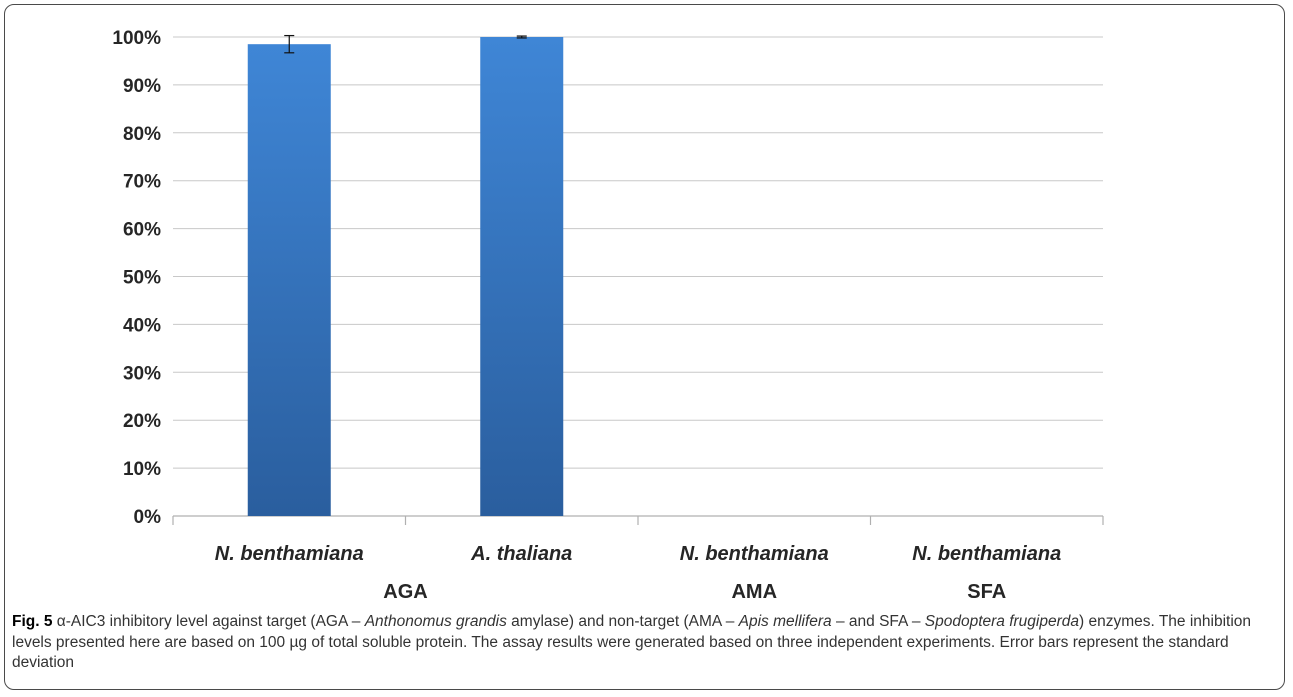 The width and height of the screenshot is (1293, 697). Describe the element at coordinates (405, 592) in the screenshot. I see `x-group-label: AGA` at that location.